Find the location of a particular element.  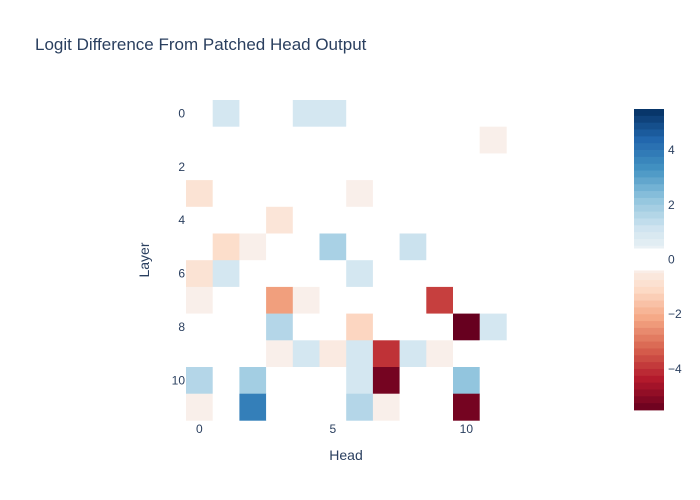

heatmap-cell-r11-c8 is located at coordinates (413, 407).